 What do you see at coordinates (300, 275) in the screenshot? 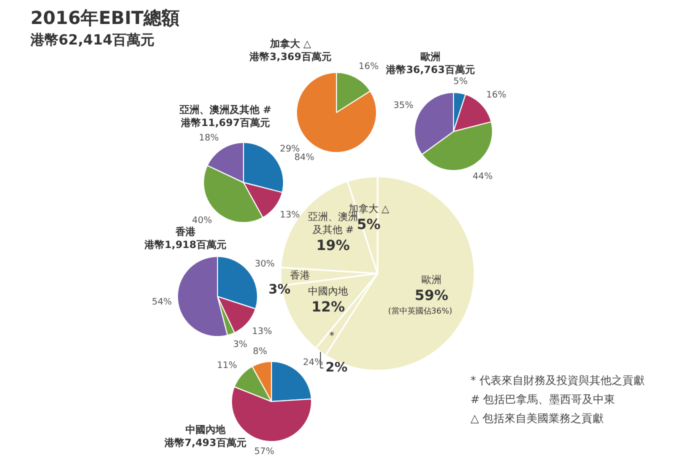
I see `slice-label: 香港` at bounding box center [300, 275].